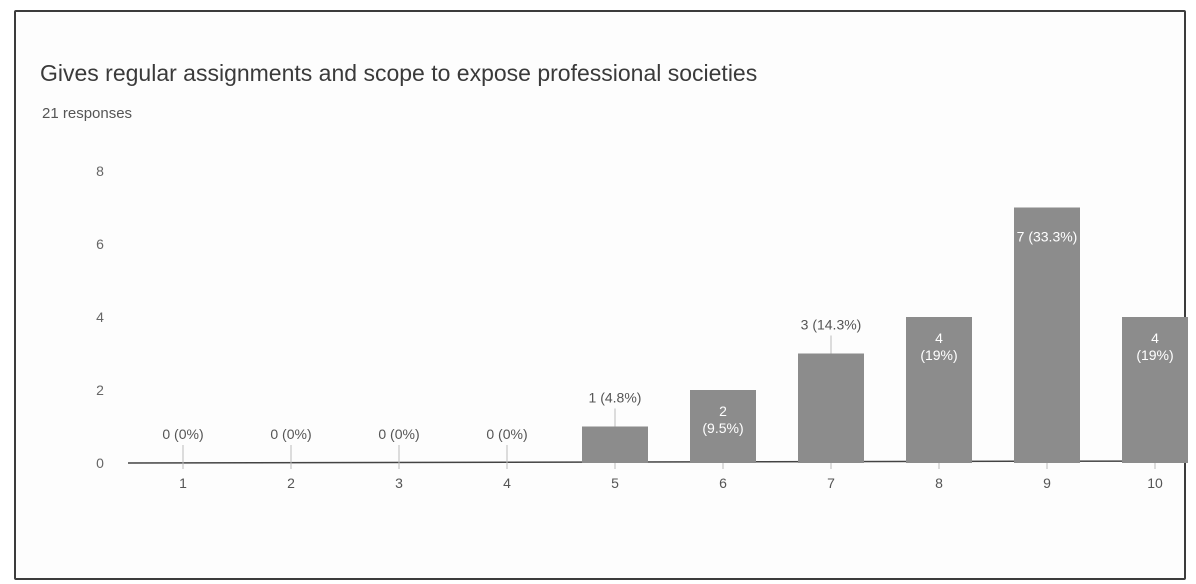 The height and width of the screenshot is (584, 1196). Describe the element at coordinates (831, 483) in the screenshot. I see `x-tick-label: 7` at that location.